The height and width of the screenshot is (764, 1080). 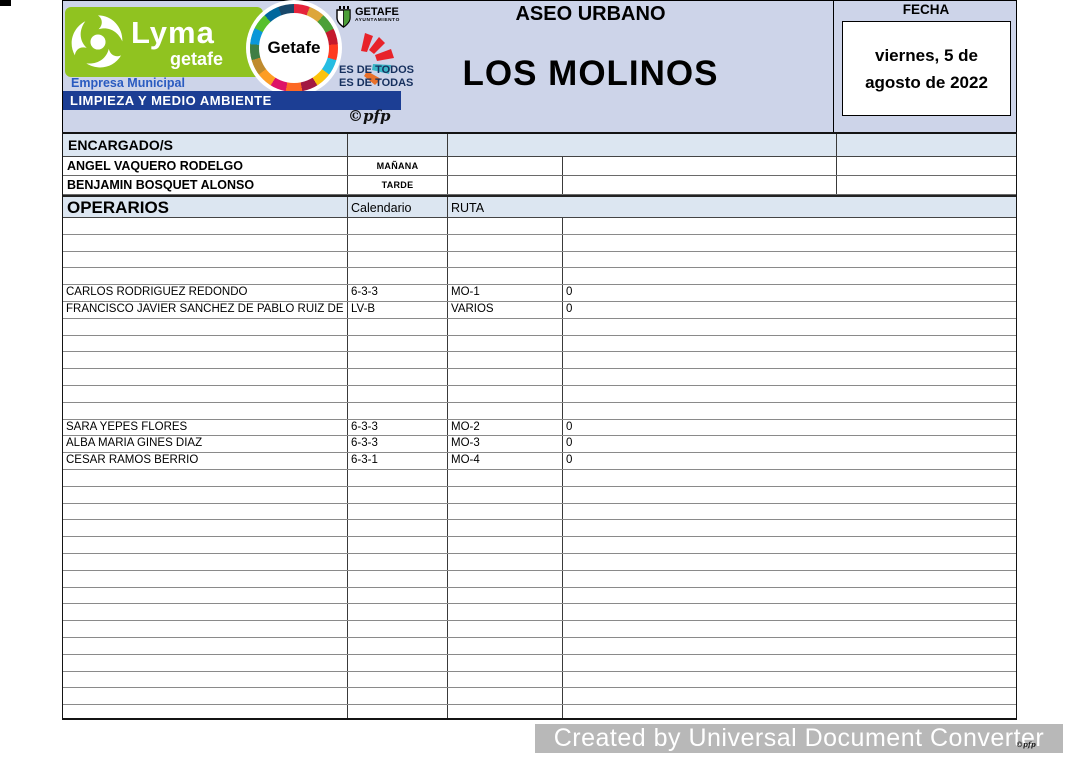 I want to click on crest-subtitle: AYUNTAMIENTO, so click(x=377, y=20).